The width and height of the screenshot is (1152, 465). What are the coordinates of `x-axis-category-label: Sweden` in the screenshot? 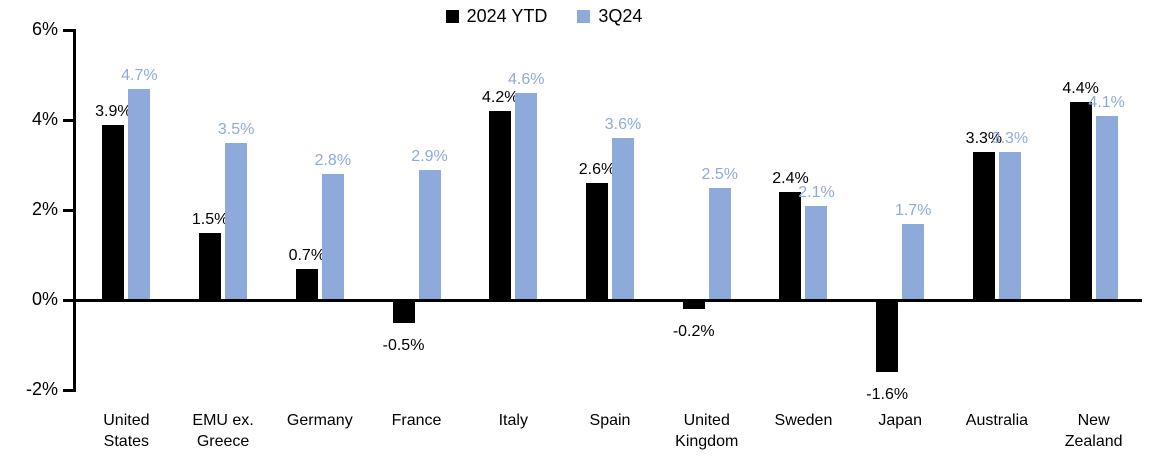 It's located at (803, 420).